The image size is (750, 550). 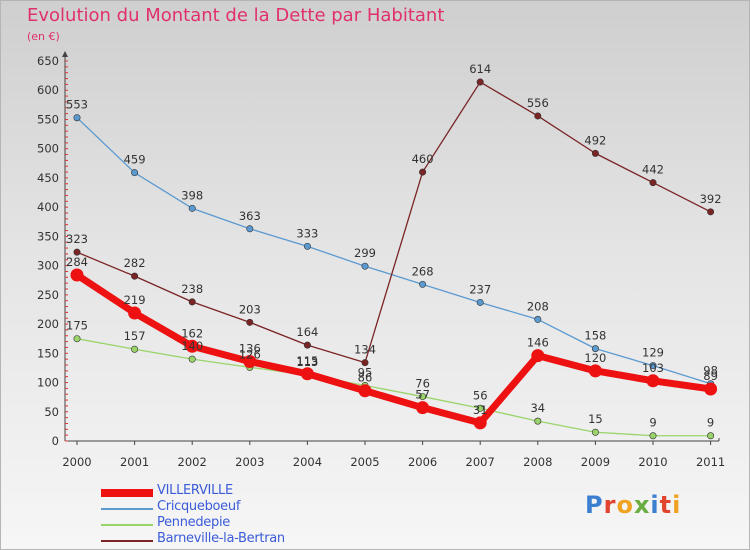 I want to click on data-label: 219, so click(x=135, y=300).